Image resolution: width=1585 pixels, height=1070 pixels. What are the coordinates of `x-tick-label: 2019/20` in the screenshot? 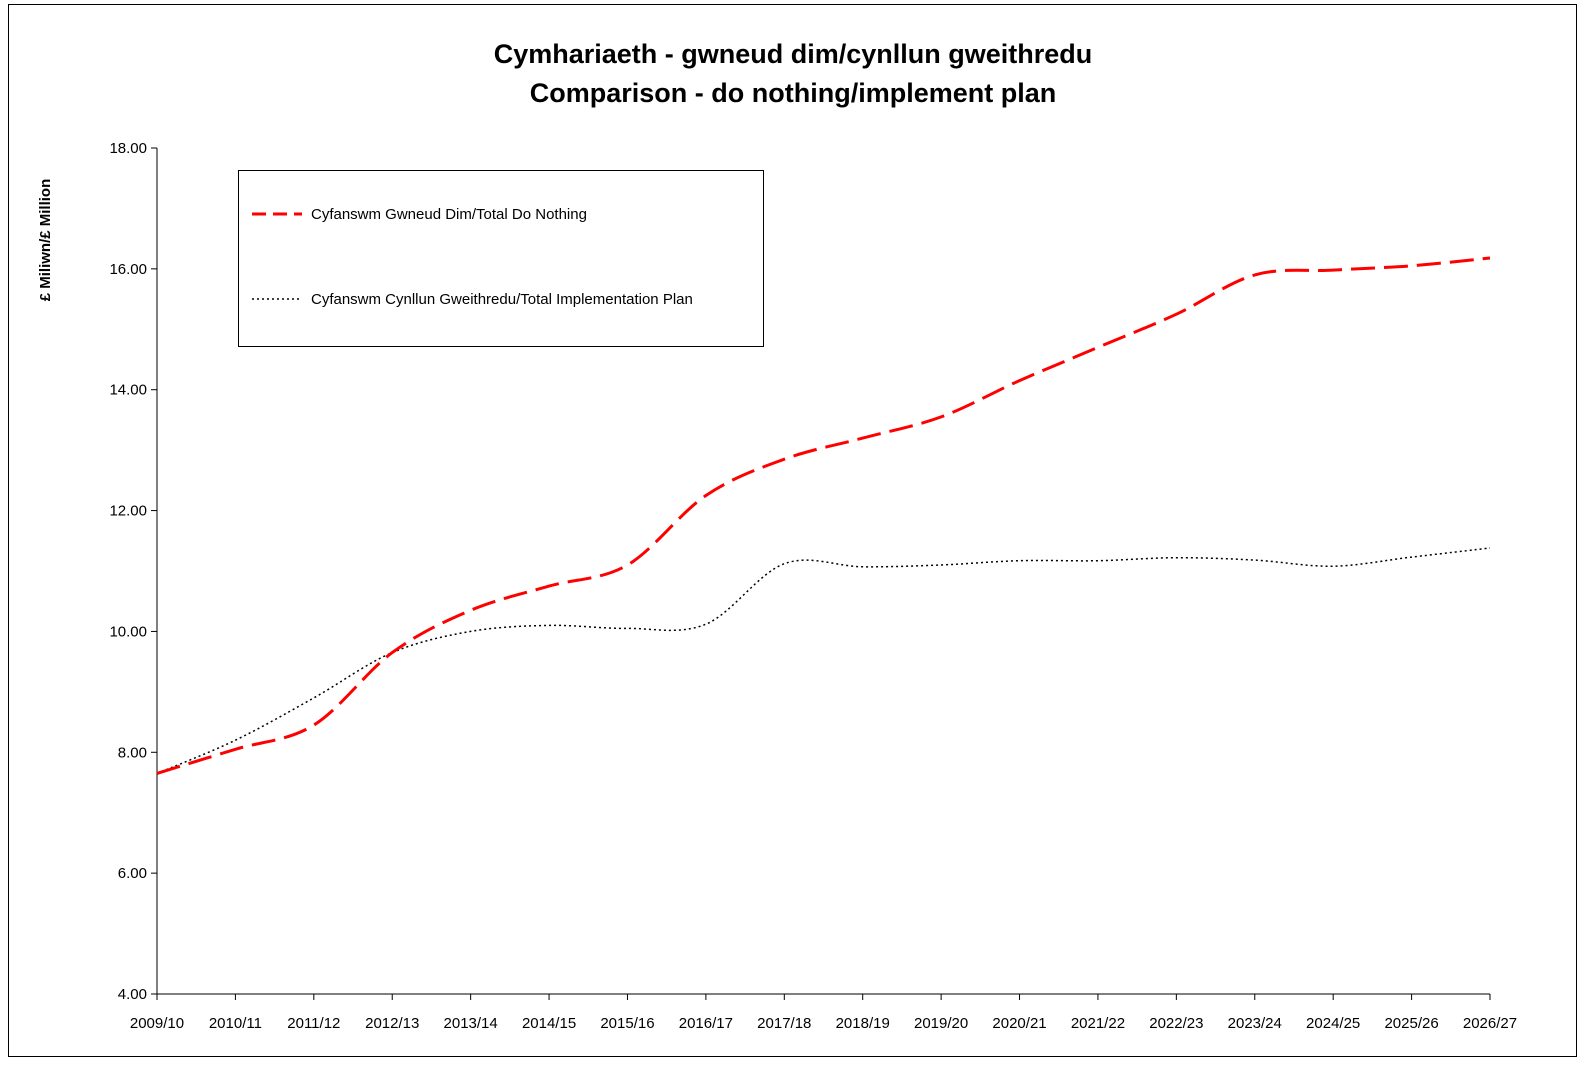 It's located at (941, 1023).